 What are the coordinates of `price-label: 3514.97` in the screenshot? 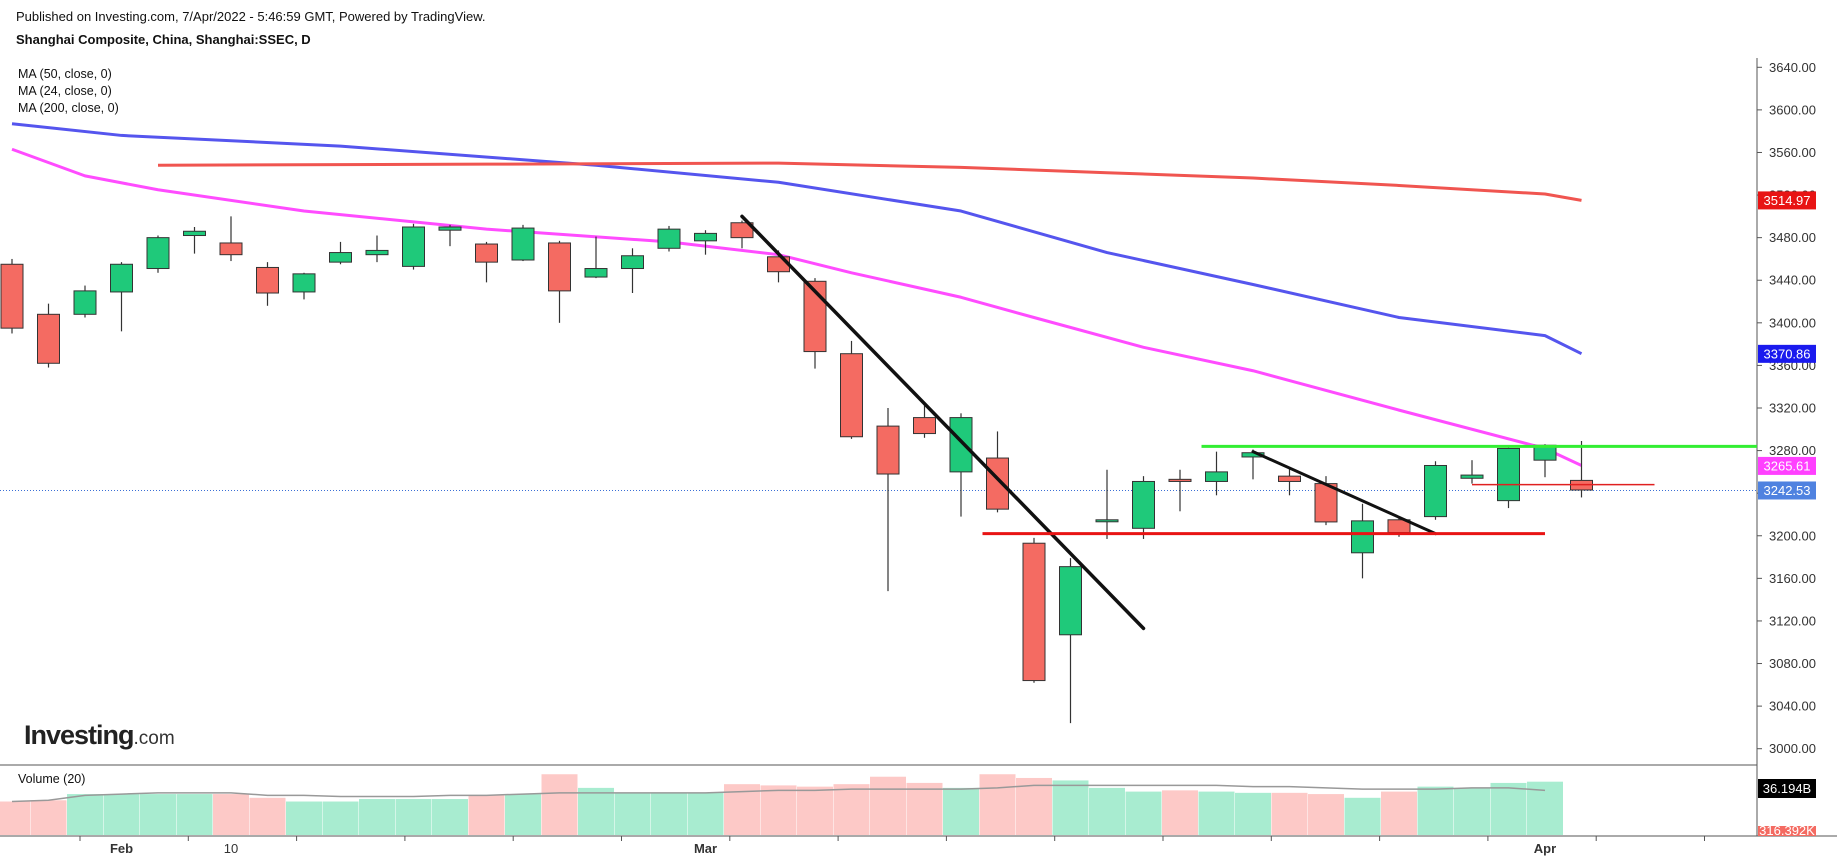 It's located at (1787, 200).